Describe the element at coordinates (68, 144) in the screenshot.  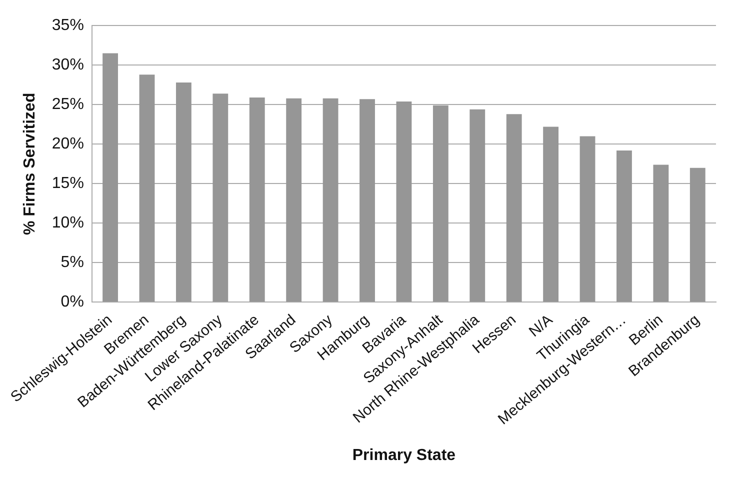
I see `y-tick-label: 20%` at that location.